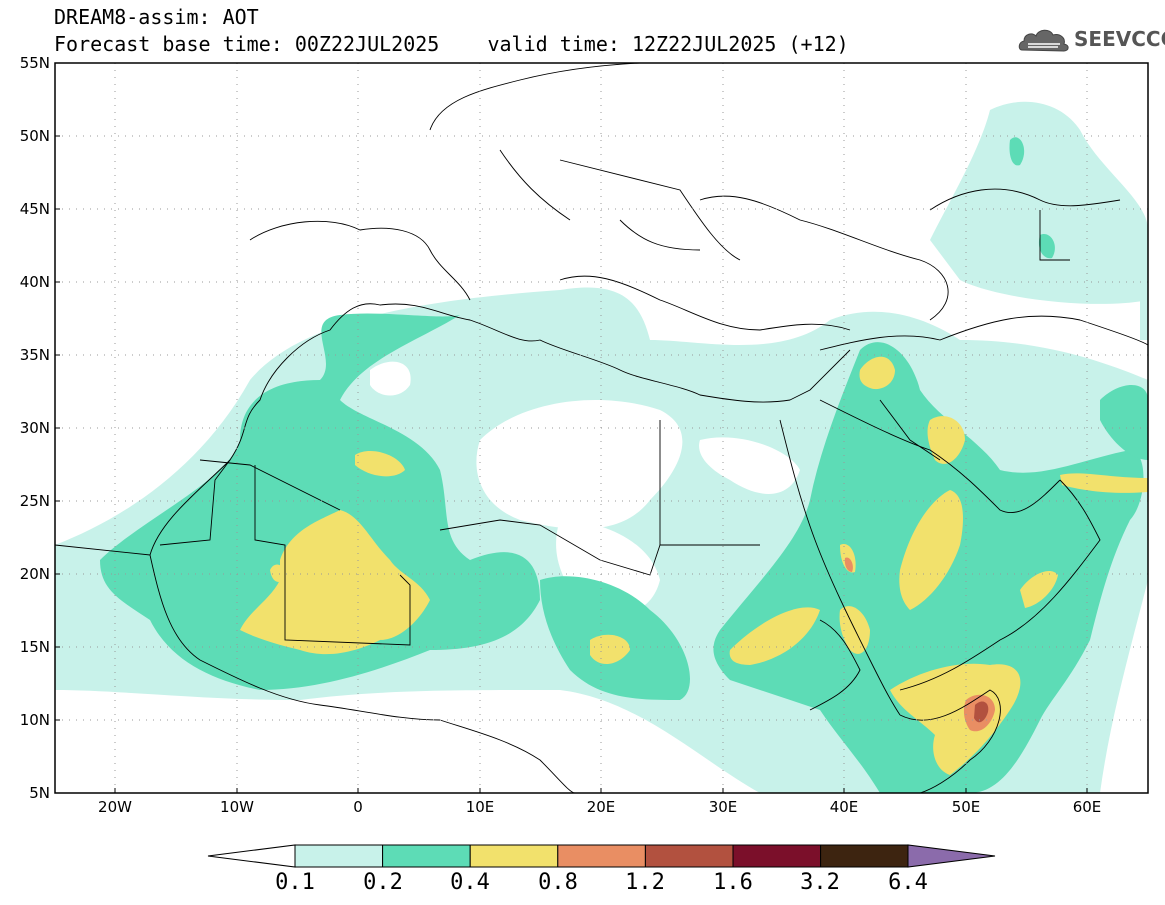 The height and width of the screenshot is (905, 1165). I want to click on colorbar-label: 0.1, so click(295, 882).